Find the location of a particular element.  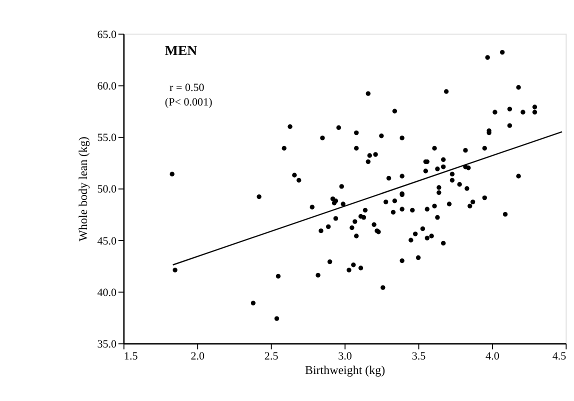

y-tick-label: 35.0 is located at coordinates (107, 344).